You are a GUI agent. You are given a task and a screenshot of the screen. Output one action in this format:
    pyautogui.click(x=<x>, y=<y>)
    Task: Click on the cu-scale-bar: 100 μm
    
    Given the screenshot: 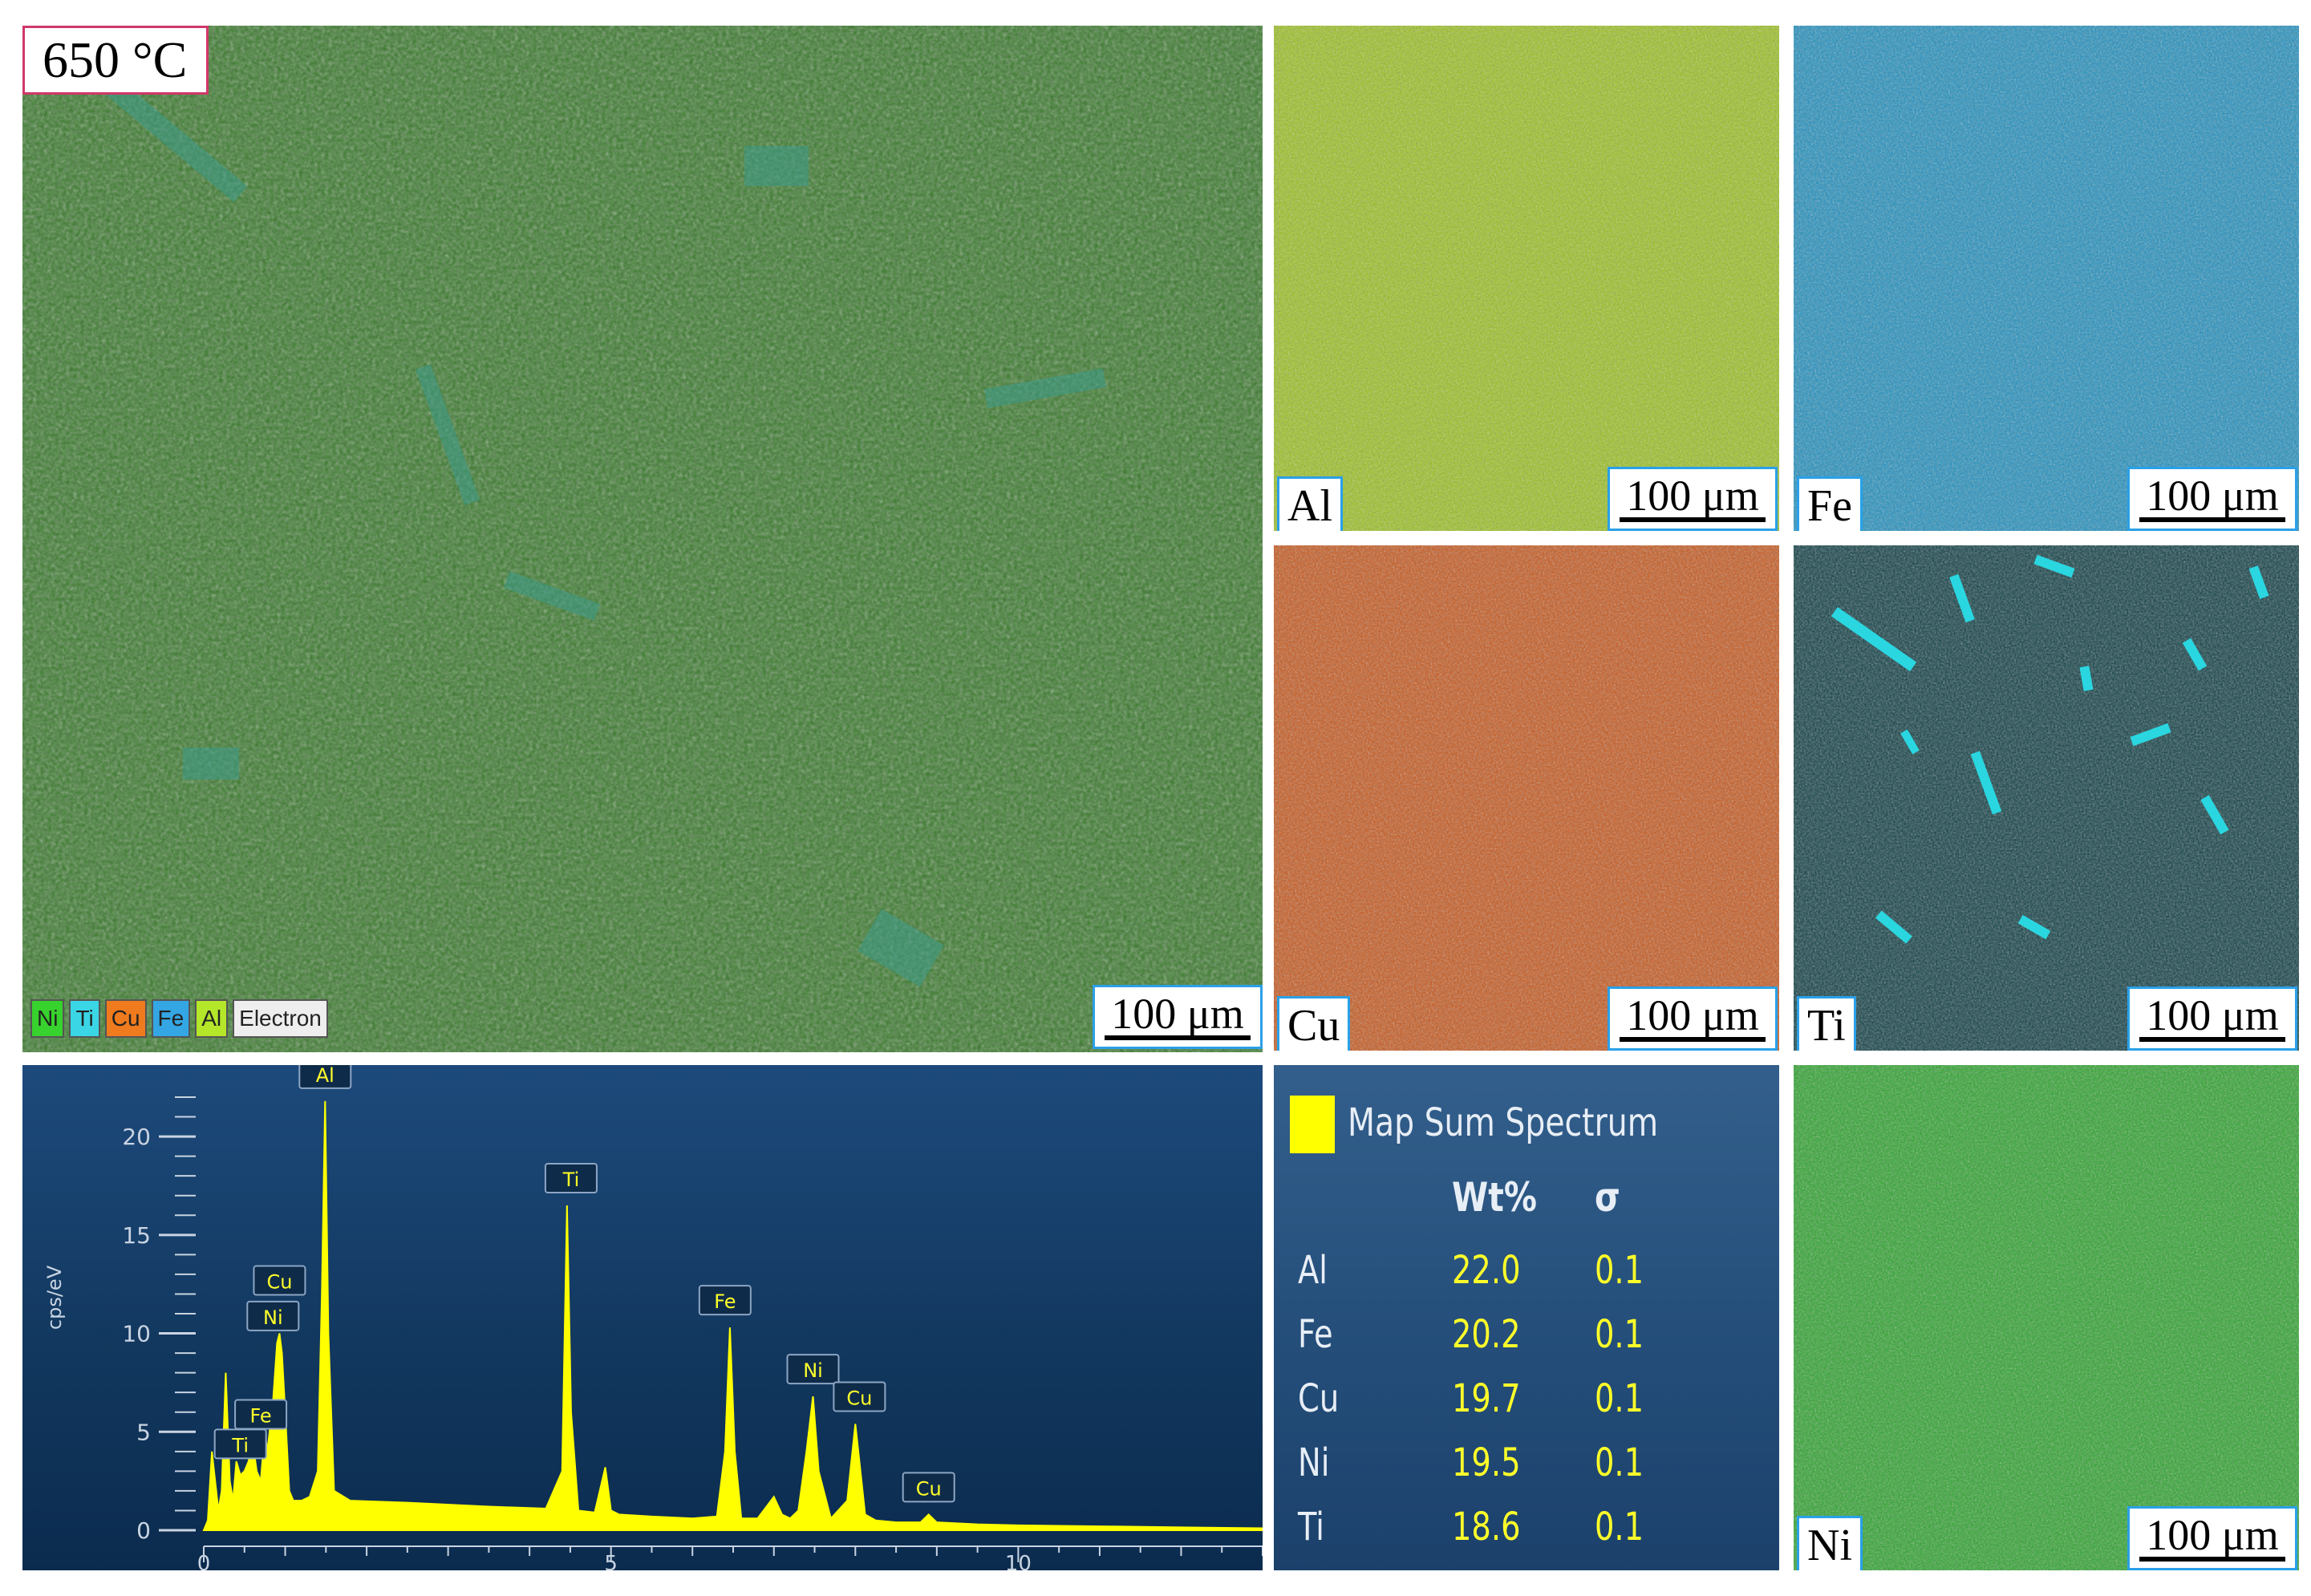 What is the action you would take?
    pyautogui.click(x=1693, y=1018)
    